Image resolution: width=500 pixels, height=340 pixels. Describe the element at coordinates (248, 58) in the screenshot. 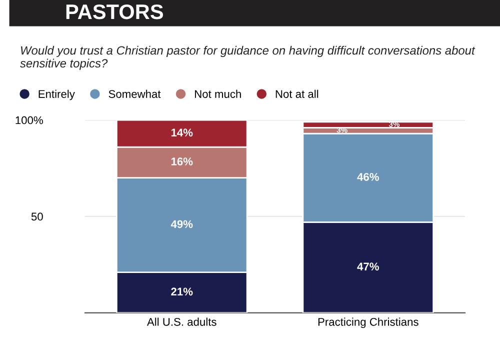

I see `chart-subtitle: Would you trust a Christian pastor for guidance on having difficult conversations about sensitive topics?` at that location.